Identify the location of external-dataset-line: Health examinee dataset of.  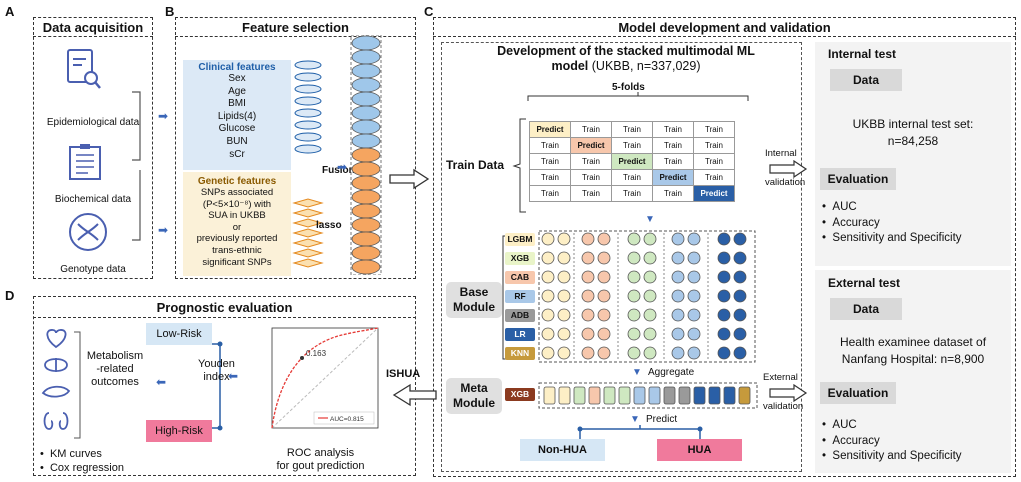
(913, 342).